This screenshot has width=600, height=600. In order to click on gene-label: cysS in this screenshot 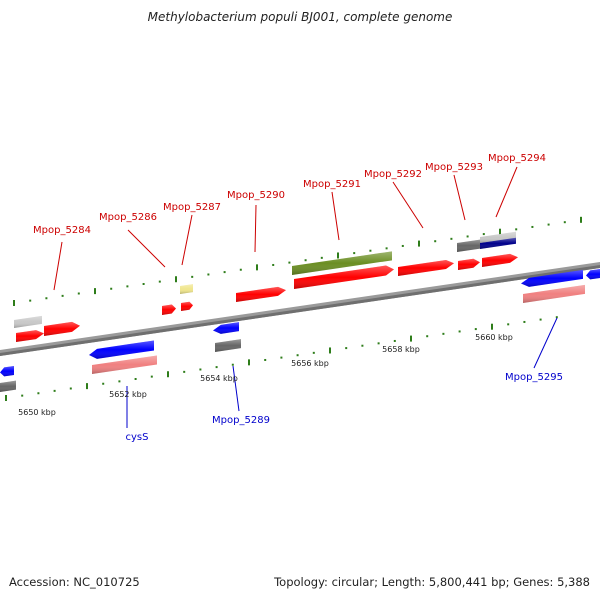, I will do `click(137, 437)`.